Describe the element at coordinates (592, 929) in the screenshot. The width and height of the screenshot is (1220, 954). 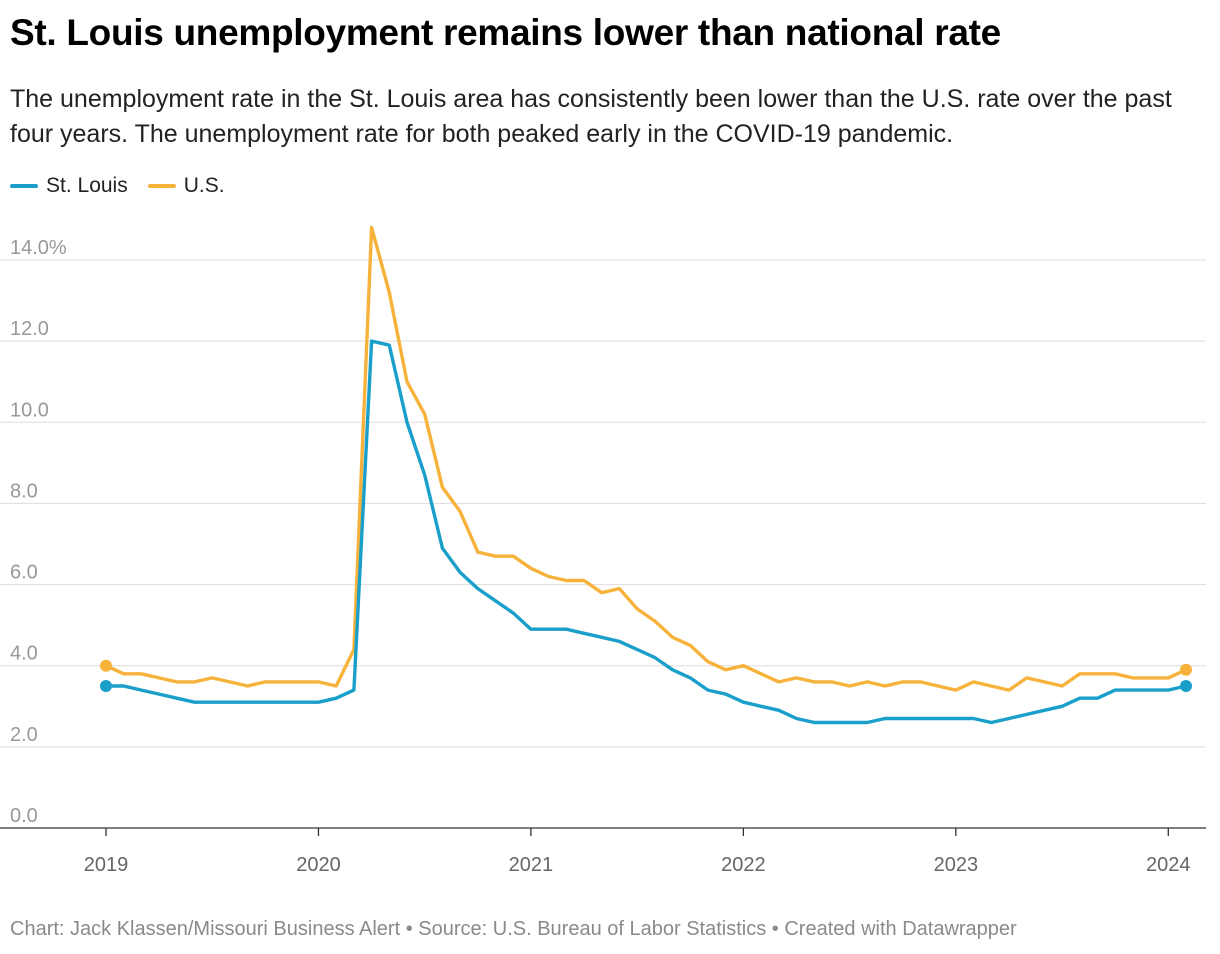
I see `footer-source: Source: U.S. Bureau of Labor Statistics` at that location.